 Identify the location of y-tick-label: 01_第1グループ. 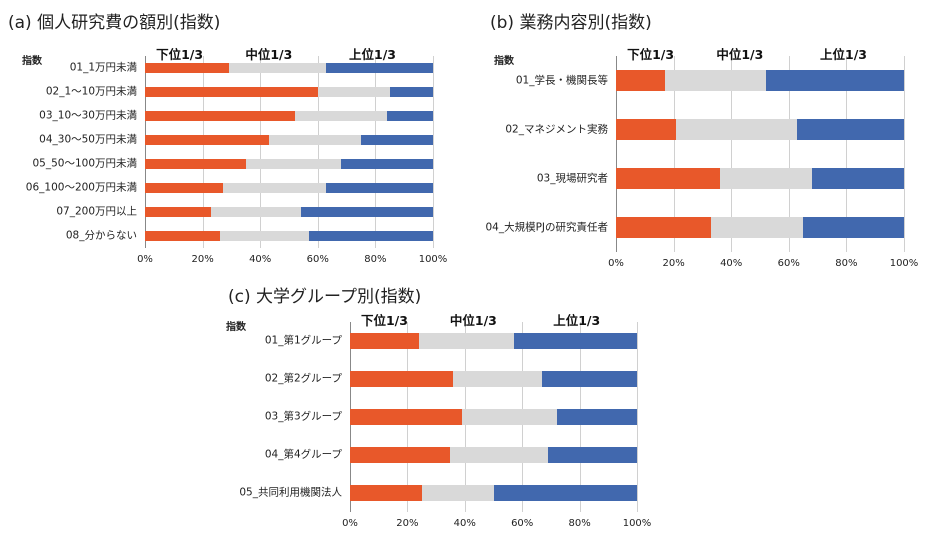
(303, 340).